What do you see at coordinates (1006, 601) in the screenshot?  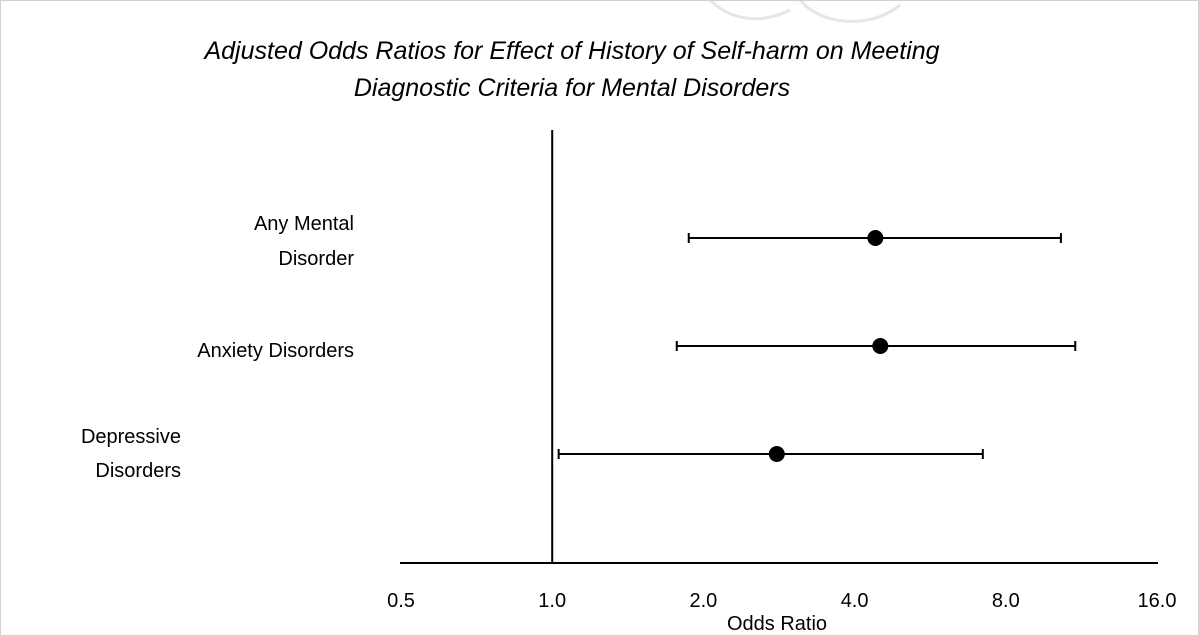 I see `x-tick-label: 8.0` at bounding box center [1006, 601].